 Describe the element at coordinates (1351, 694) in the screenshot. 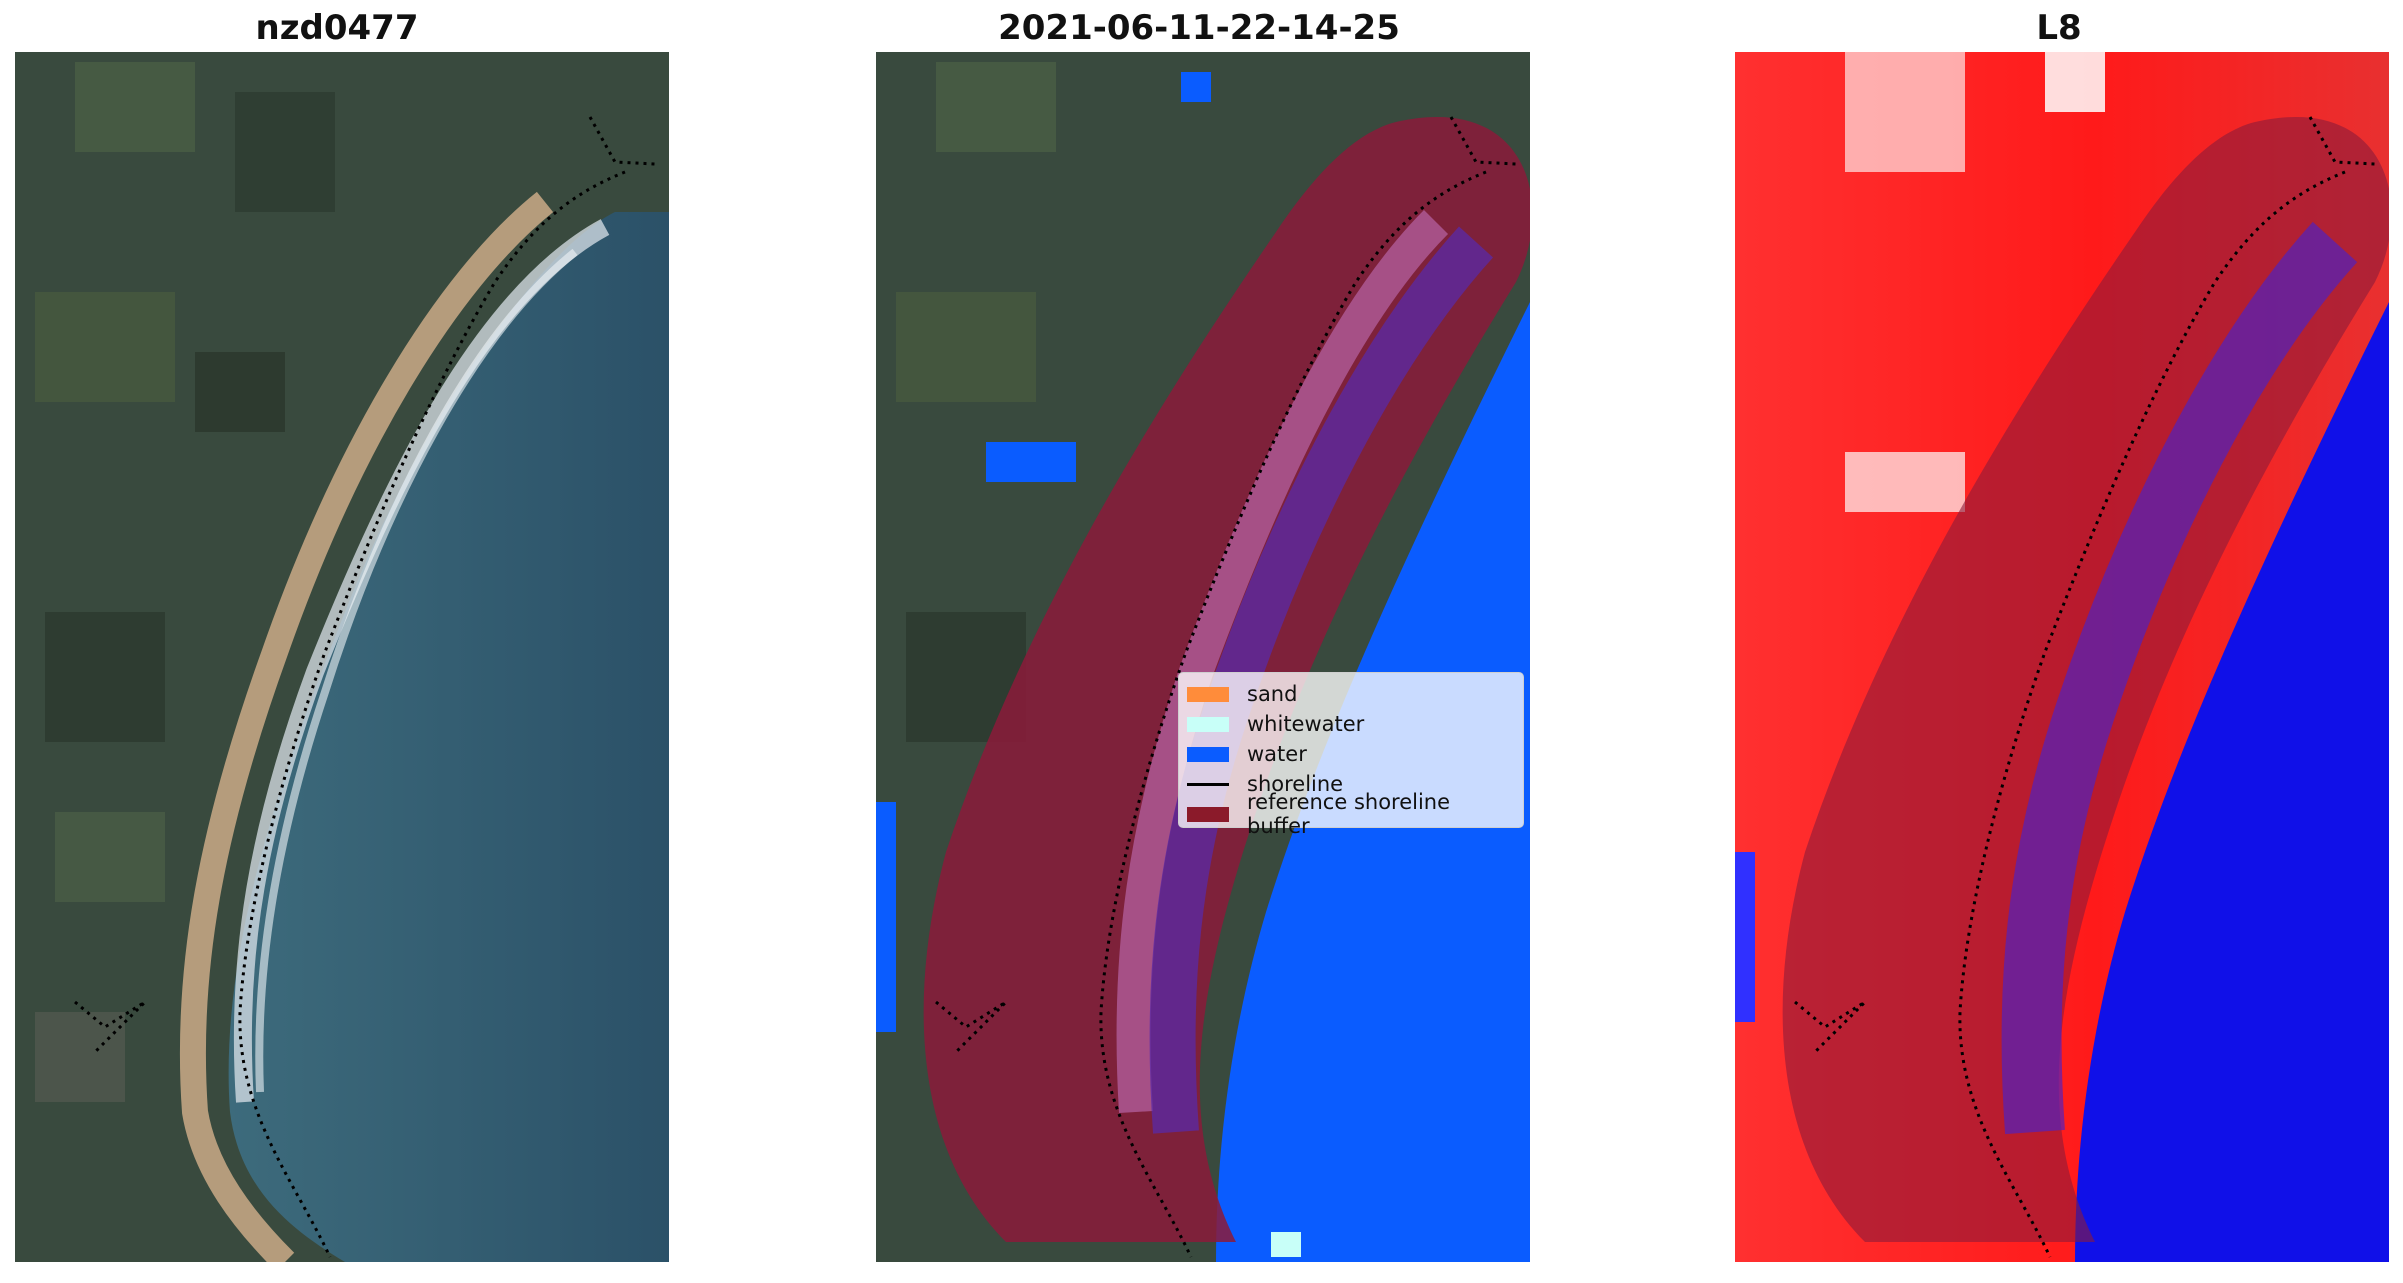

I see `legend-item-sand: sand` at that location.